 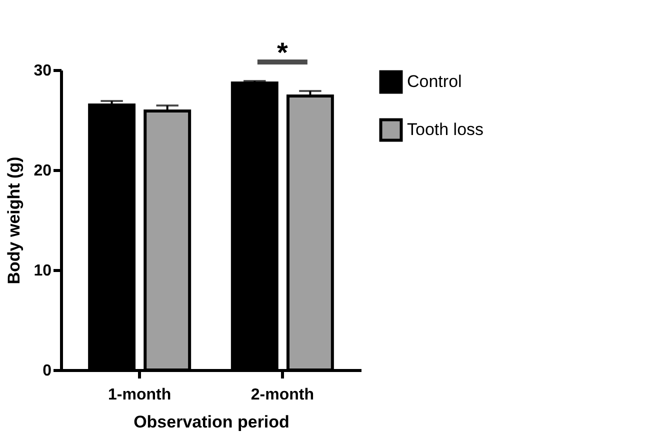 What do you see at coordinates (282, 395) in the screenshot?
I see `x-tick-label: 2-month` at bounding box center [282, 395].